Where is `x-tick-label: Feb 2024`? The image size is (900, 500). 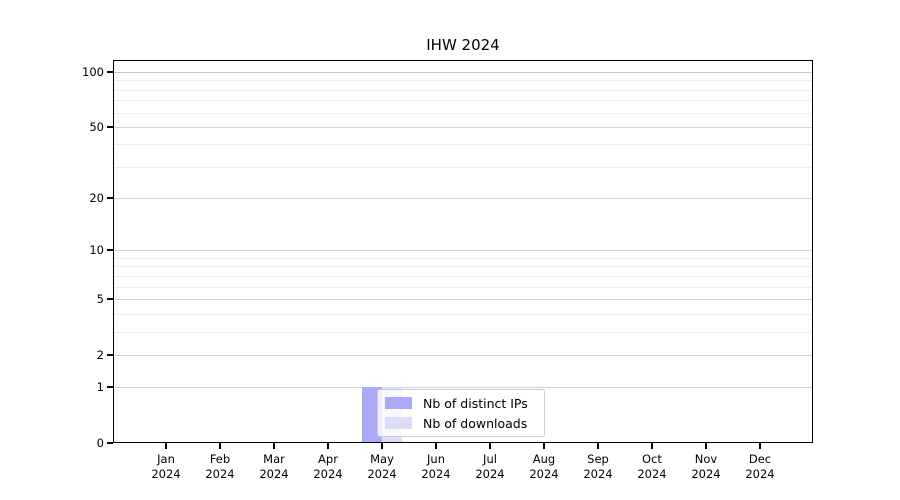
x-tick-label: Feb 2024 is located at coordinates (219, 466).